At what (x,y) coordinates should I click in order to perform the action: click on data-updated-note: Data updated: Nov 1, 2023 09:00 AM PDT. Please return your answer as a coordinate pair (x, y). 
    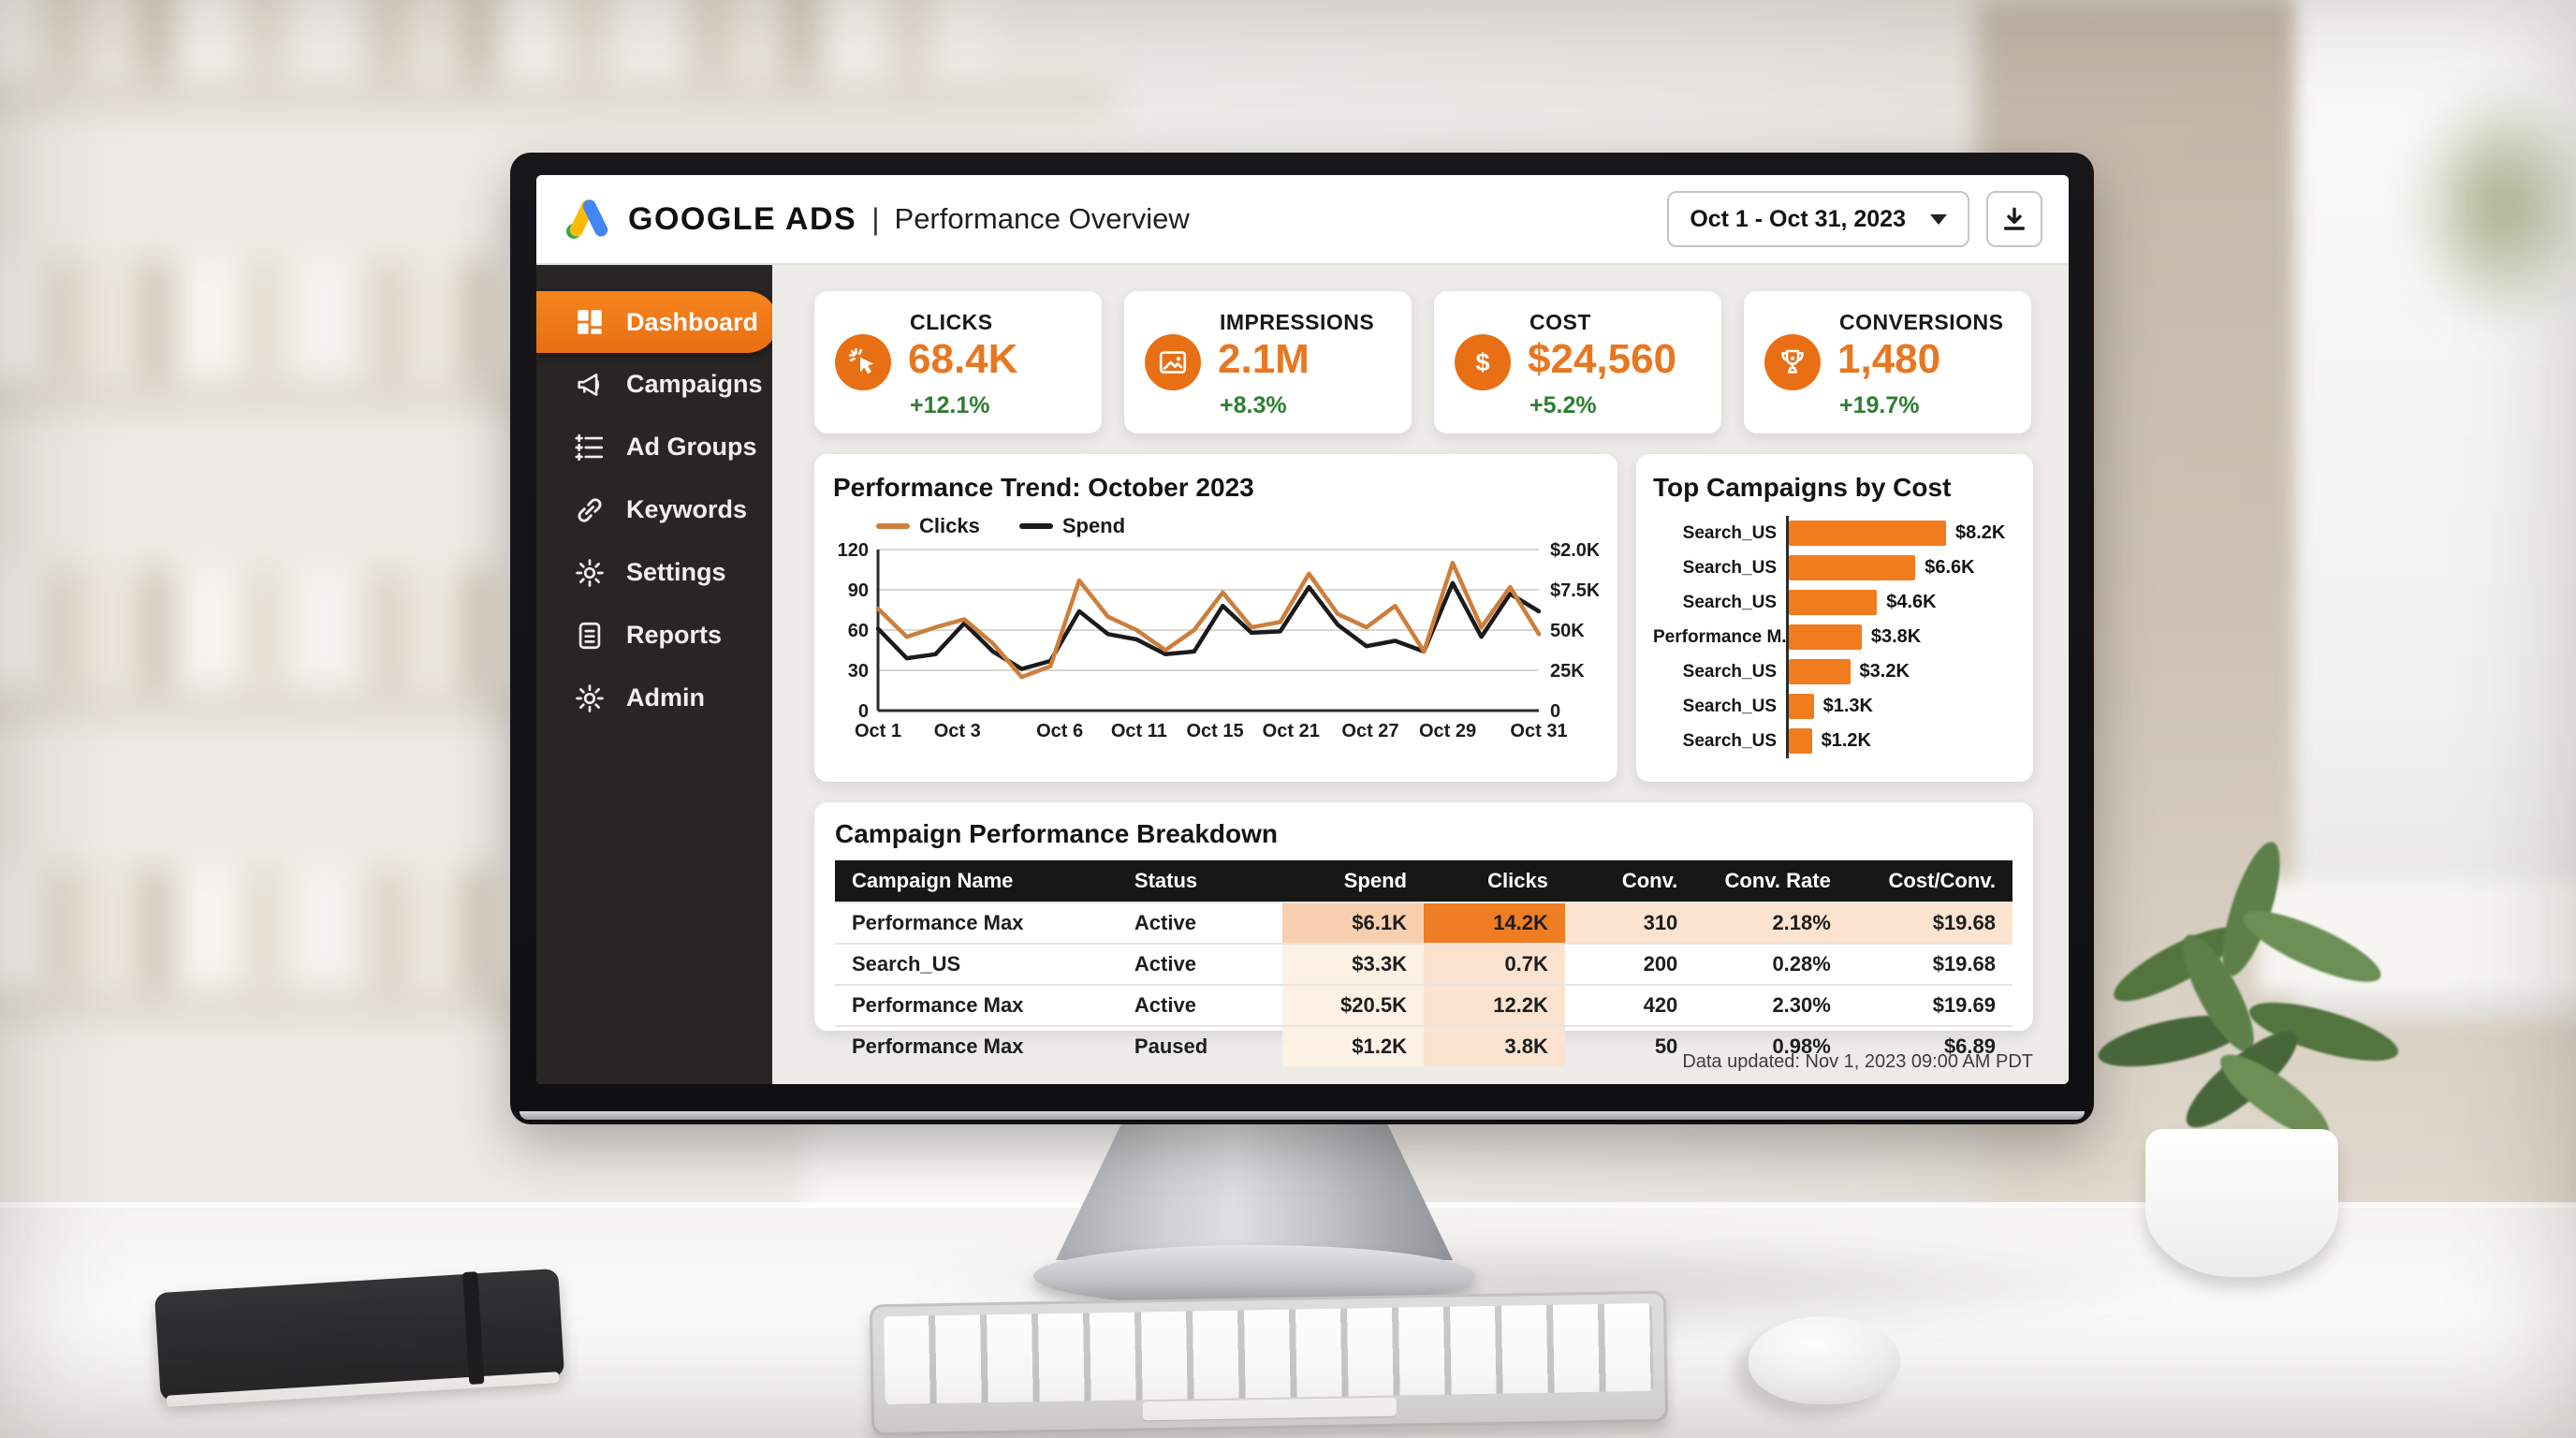
    Looking at the image, I should click on (1857, 1061).